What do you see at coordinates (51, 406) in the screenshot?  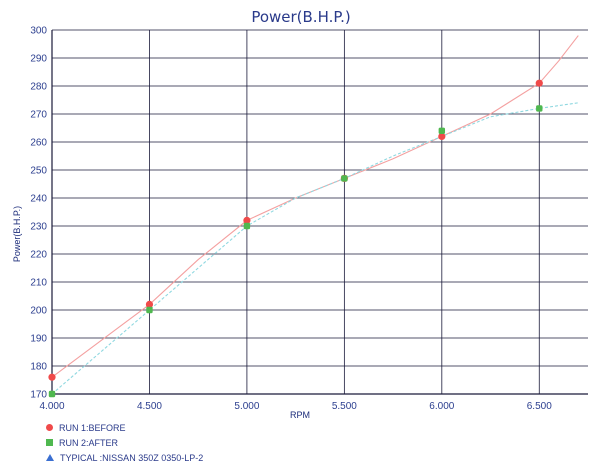 I see `x-tick-label: 4.000` at bounding box center [51, 406].